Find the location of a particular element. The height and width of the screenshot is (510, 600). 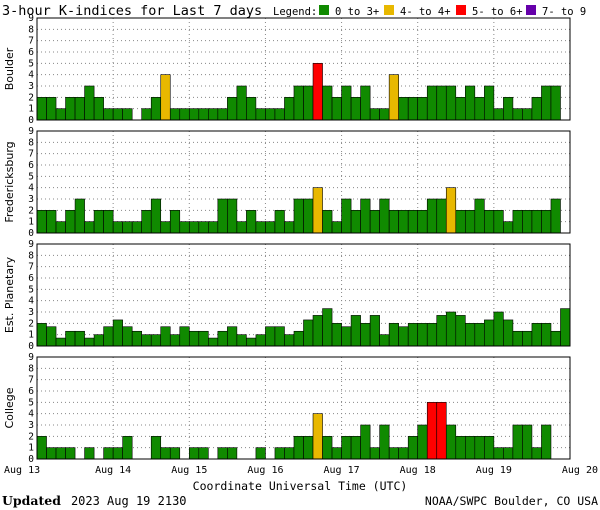

legend-entry-green: 0 to 3+ is located at coordinates (357, 12).